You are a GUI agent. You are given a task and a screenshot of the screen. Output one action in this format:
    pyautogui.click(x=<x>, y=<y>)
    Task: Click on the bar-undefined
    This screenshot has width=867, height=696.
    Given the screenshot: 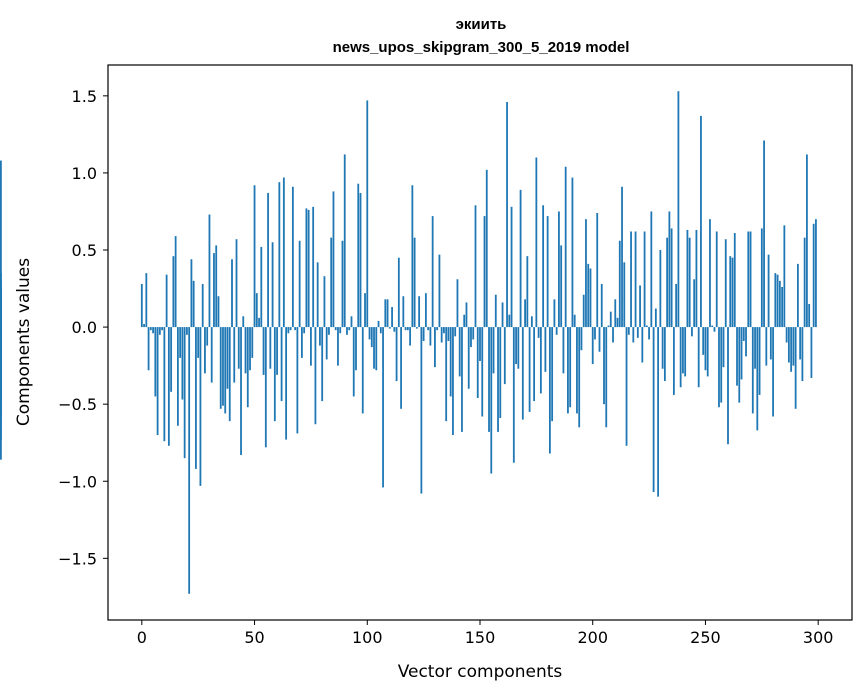 What is the action you would take?
    pyautogui.click(x=1, y=364)
    